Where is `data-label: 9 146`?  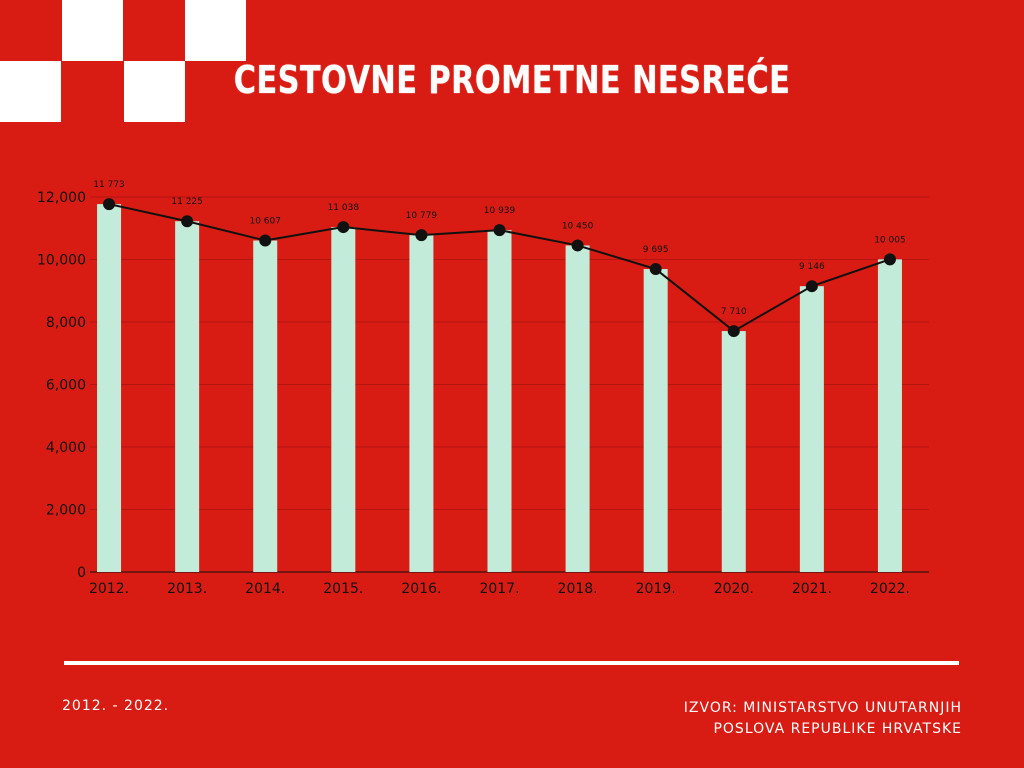
data-label: 9 146 is located at coordinates (812, 267).